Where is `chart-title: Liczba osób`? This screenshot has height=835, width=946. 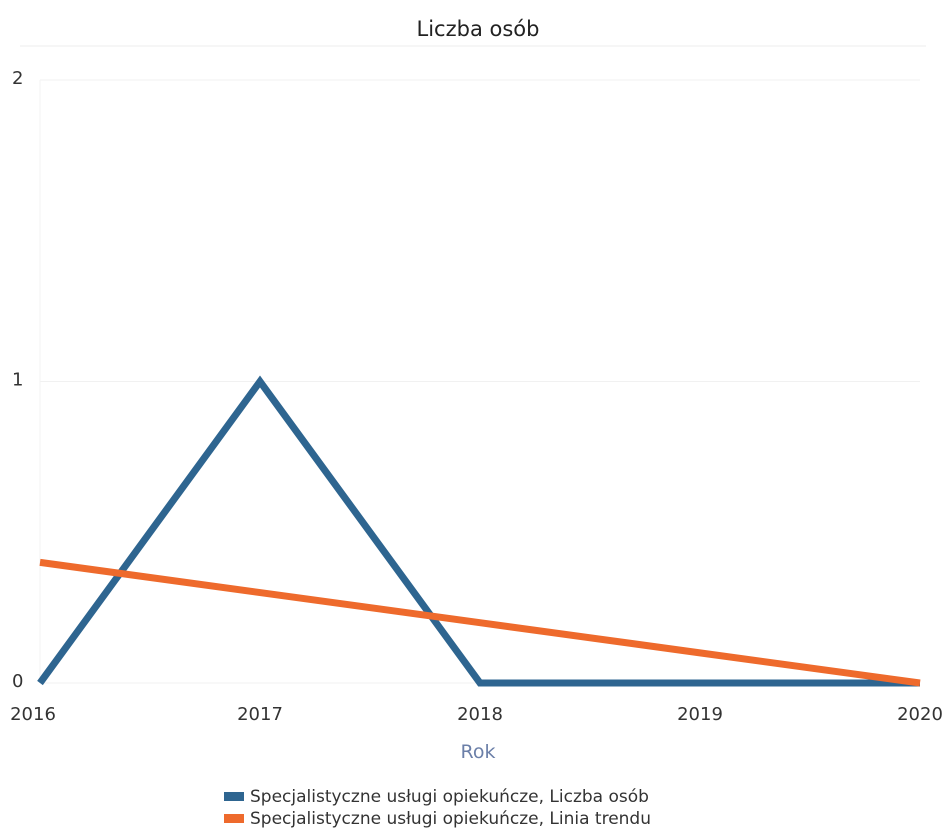 chart-title: Liczba osób is located at coordinates (478, 29).